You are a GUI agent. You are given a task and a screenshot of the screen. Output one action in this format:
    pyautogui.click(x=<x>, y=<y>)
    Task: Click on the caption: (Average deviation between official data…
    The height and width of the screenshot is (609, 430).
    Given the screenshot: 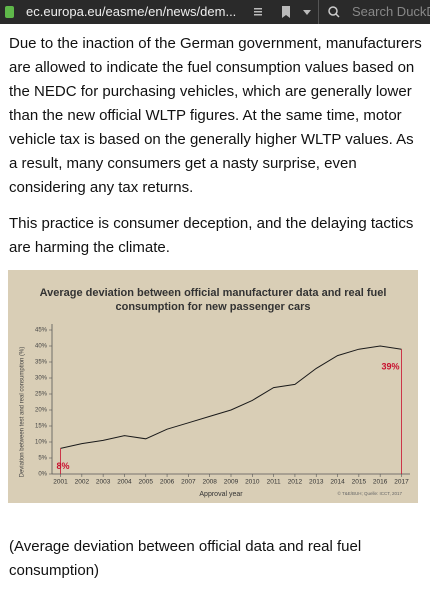 What is the action you would take?
    pyautogui.click(x=185, y=558)
    